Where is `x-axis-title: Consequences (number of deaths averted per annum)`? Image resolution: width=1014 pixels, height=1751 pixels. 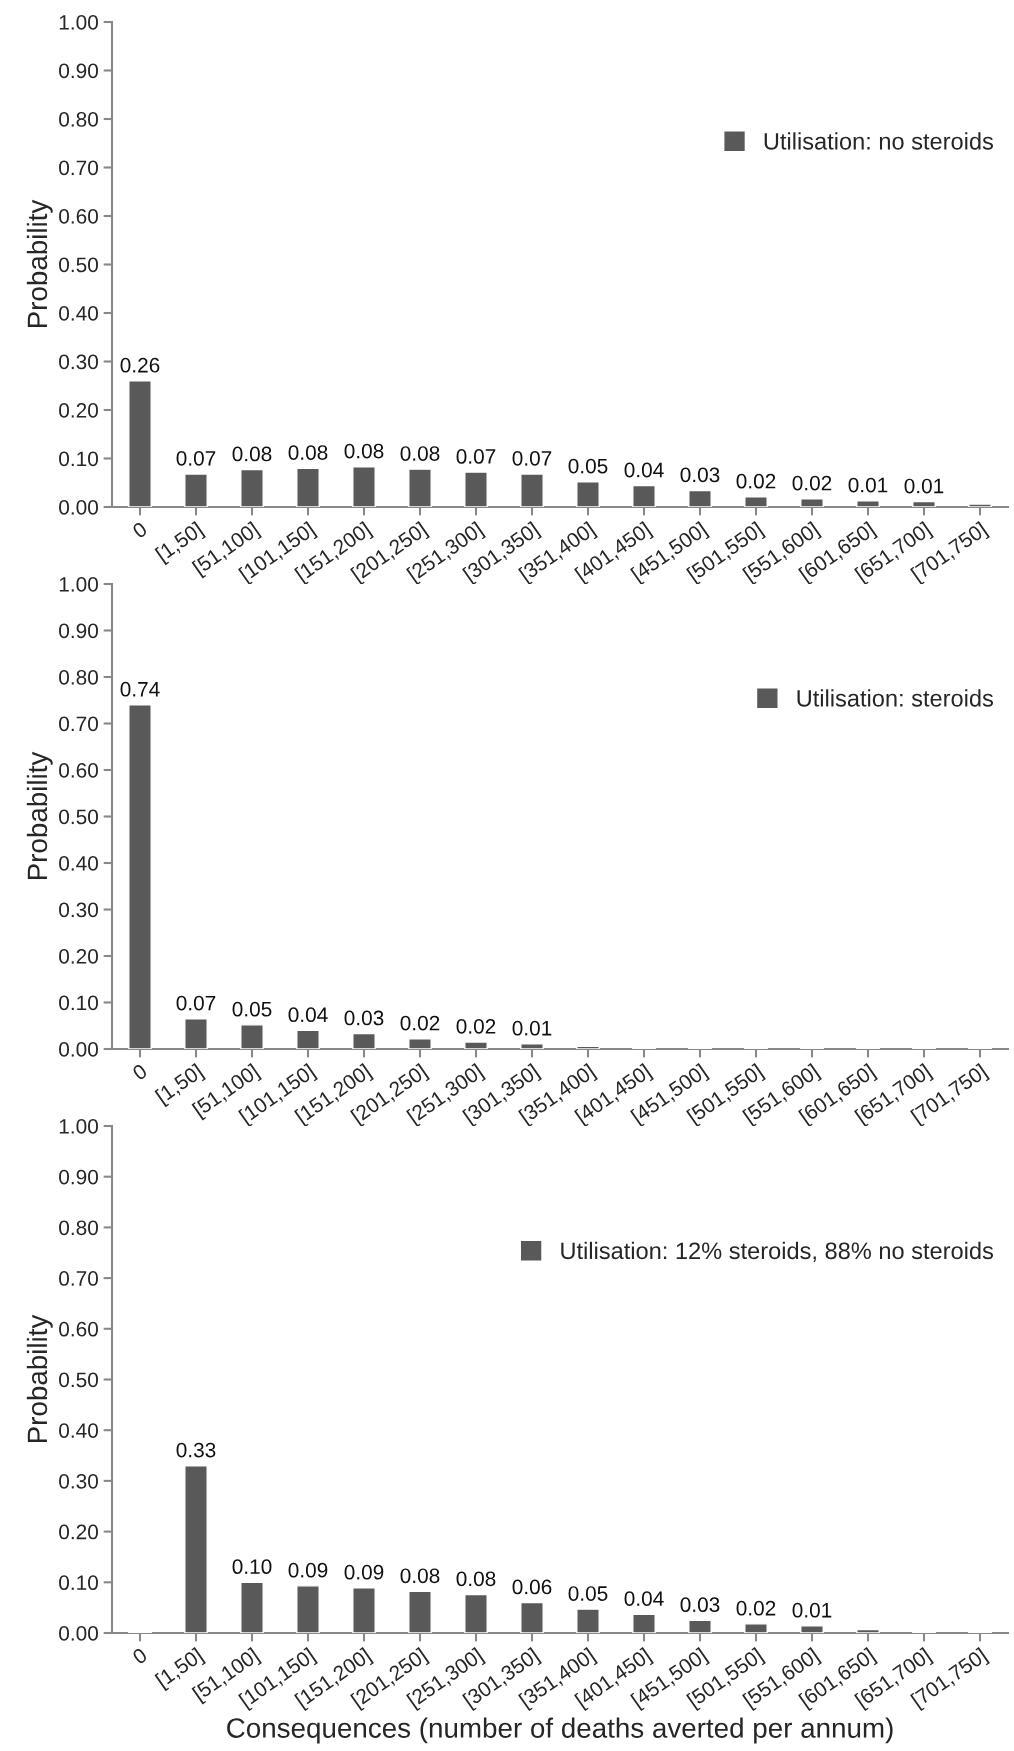 x-axis-title: Consequences (number of deaths averted per annum) is located at coordinates (560, 1730).